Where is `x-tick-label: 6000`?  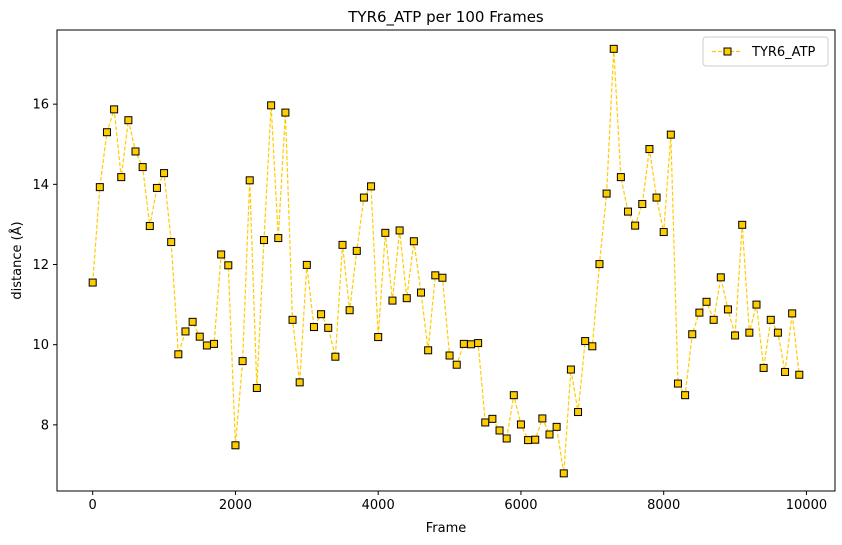 x-tick-label: 6000 is located at coordinates (520, 505).